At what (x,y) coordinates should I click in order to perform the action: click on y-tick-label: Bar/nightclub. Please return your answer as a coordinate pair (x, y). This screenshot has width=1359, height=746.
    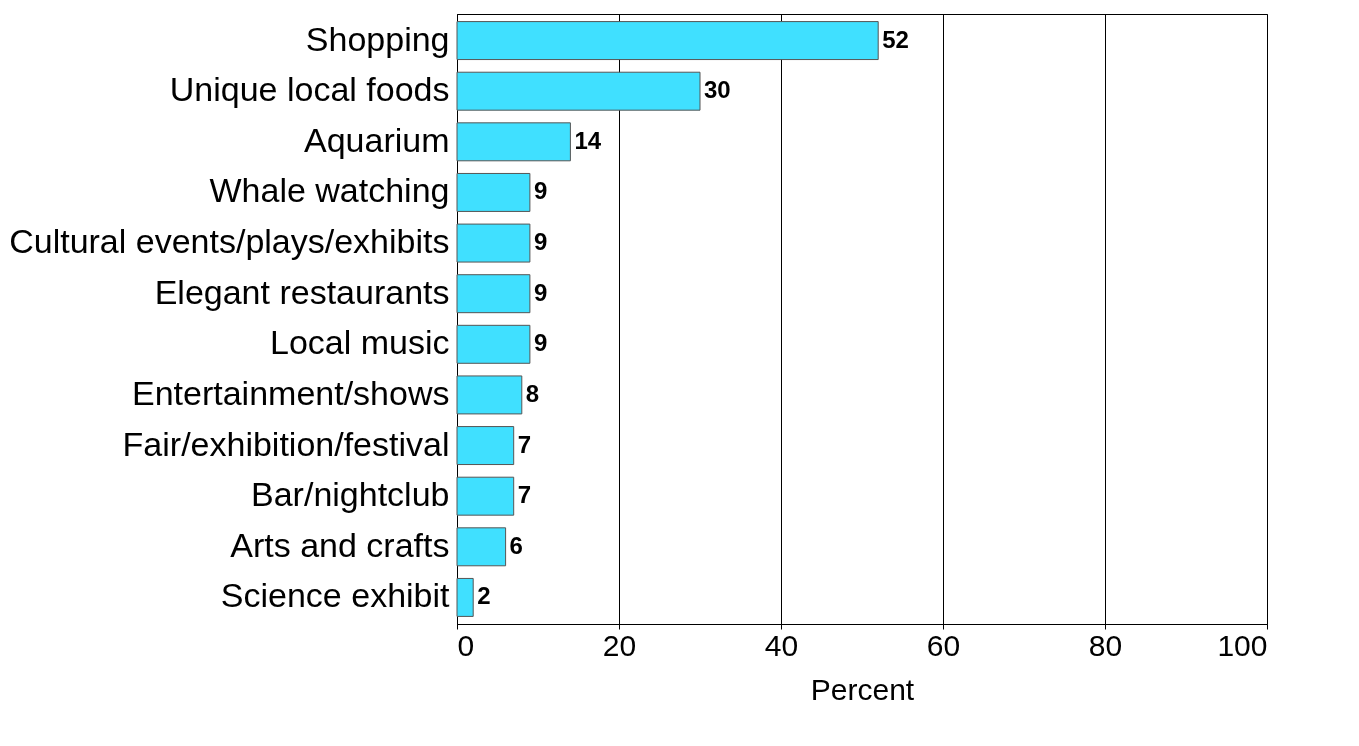
    Looking at the image, I should click on (350, 494).